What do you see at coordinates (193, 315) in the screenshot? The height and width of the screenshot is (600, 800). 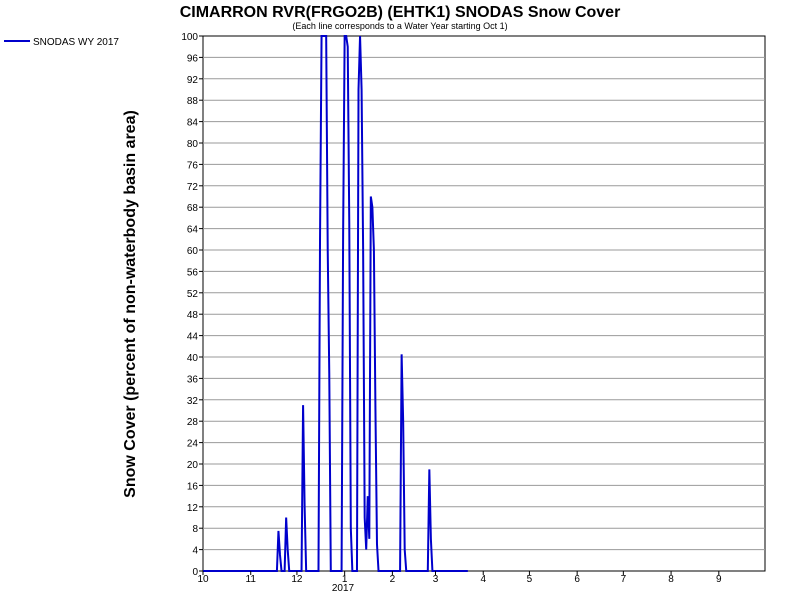 I see `y-tick-label: 48` at bounding box center [193, 315].